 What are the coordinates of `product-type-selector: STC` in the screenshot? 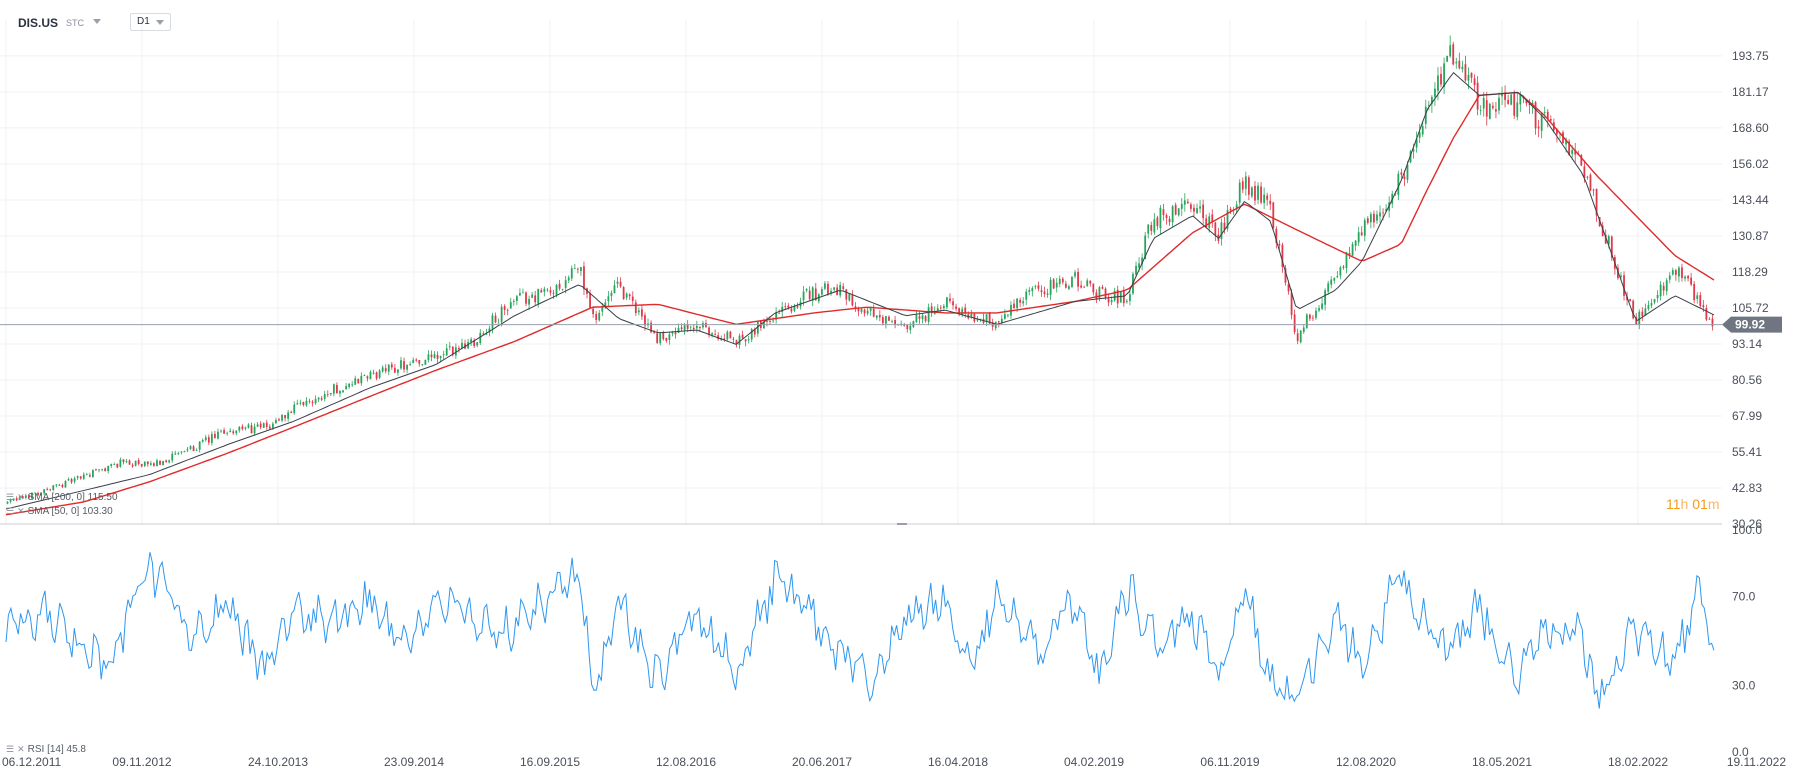 It's located at (83, 23).